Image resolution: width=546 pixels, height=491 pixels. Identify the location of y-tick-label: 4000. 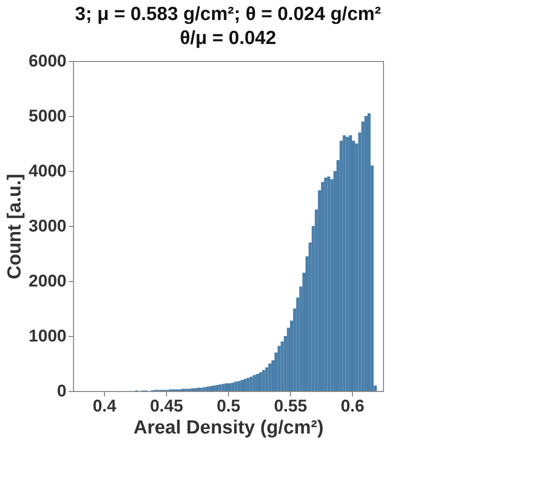
(47, 171).